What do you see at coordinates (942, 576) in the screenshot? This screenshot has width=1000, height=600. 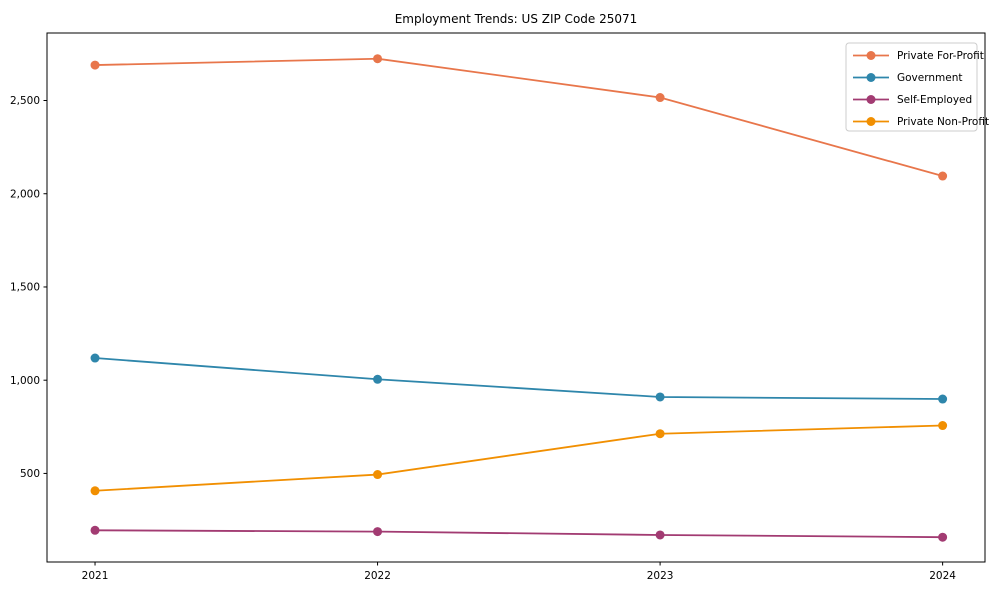 I see `x-tick-label: 2024` at bounding box center [942, 576].